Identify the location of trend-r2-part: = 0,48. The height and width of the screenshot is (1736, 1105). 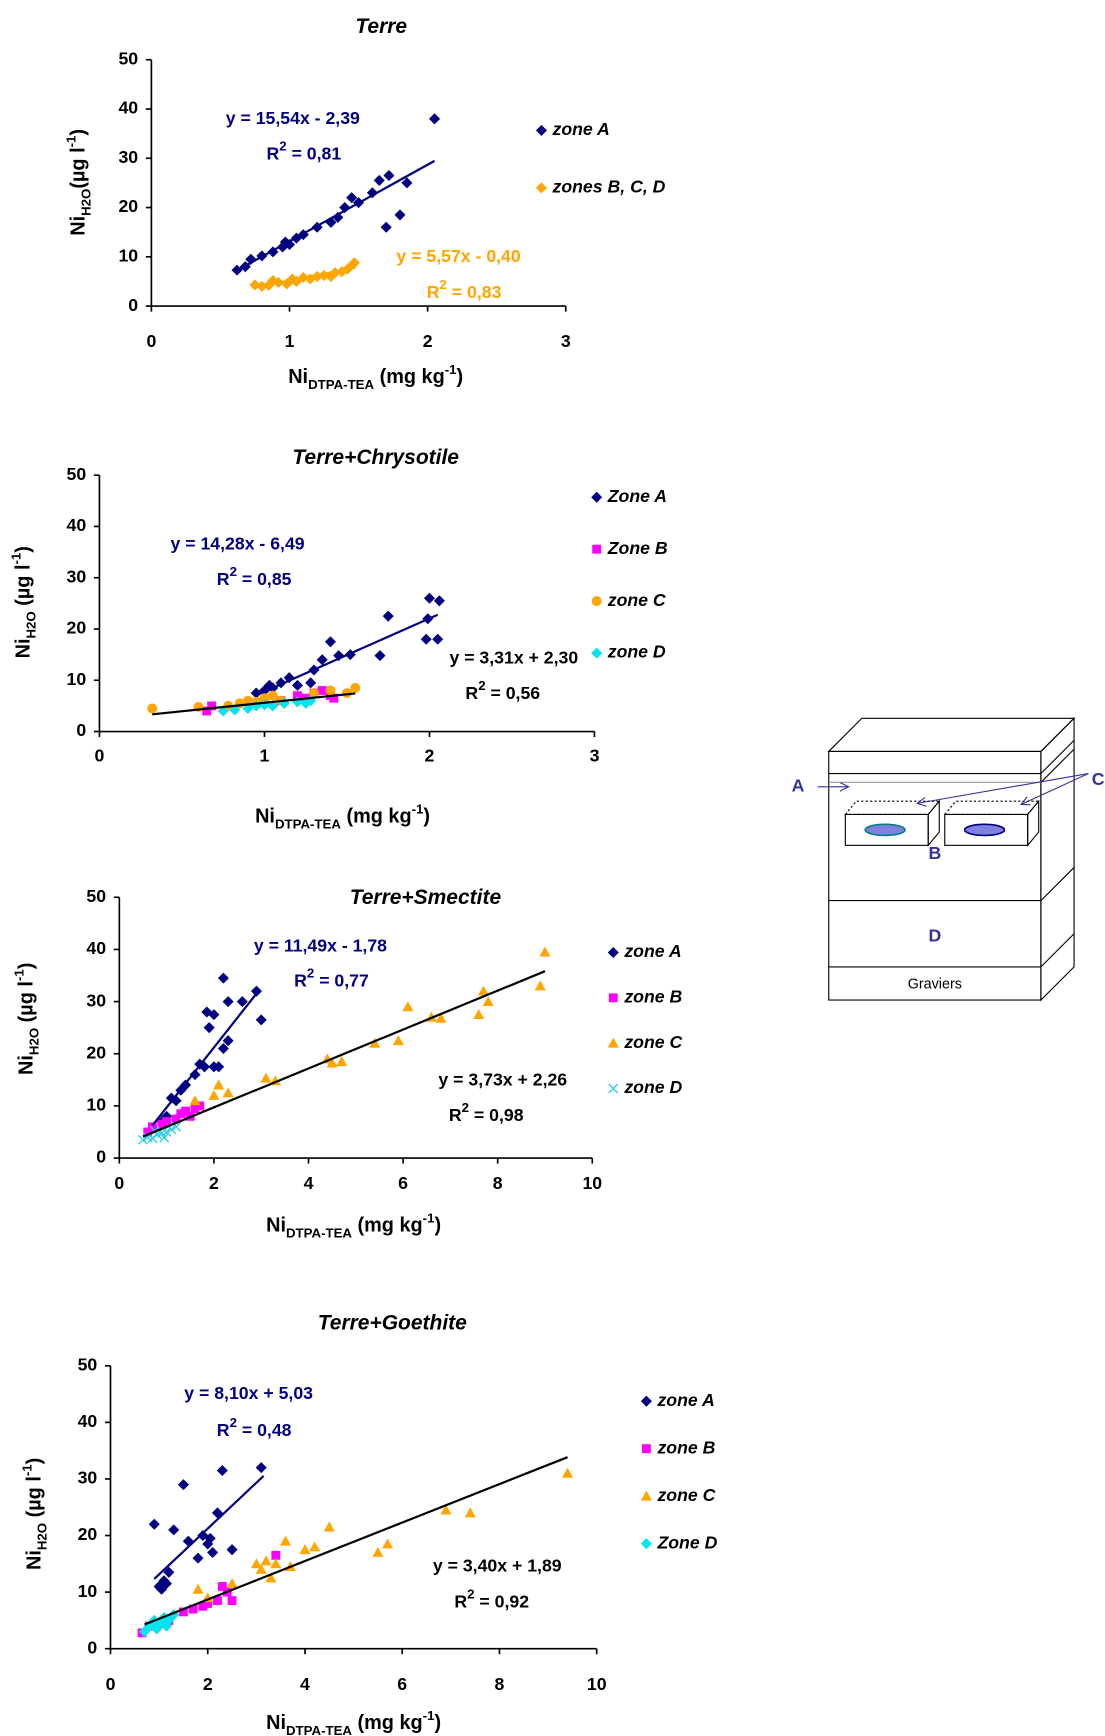
(264, 1430).